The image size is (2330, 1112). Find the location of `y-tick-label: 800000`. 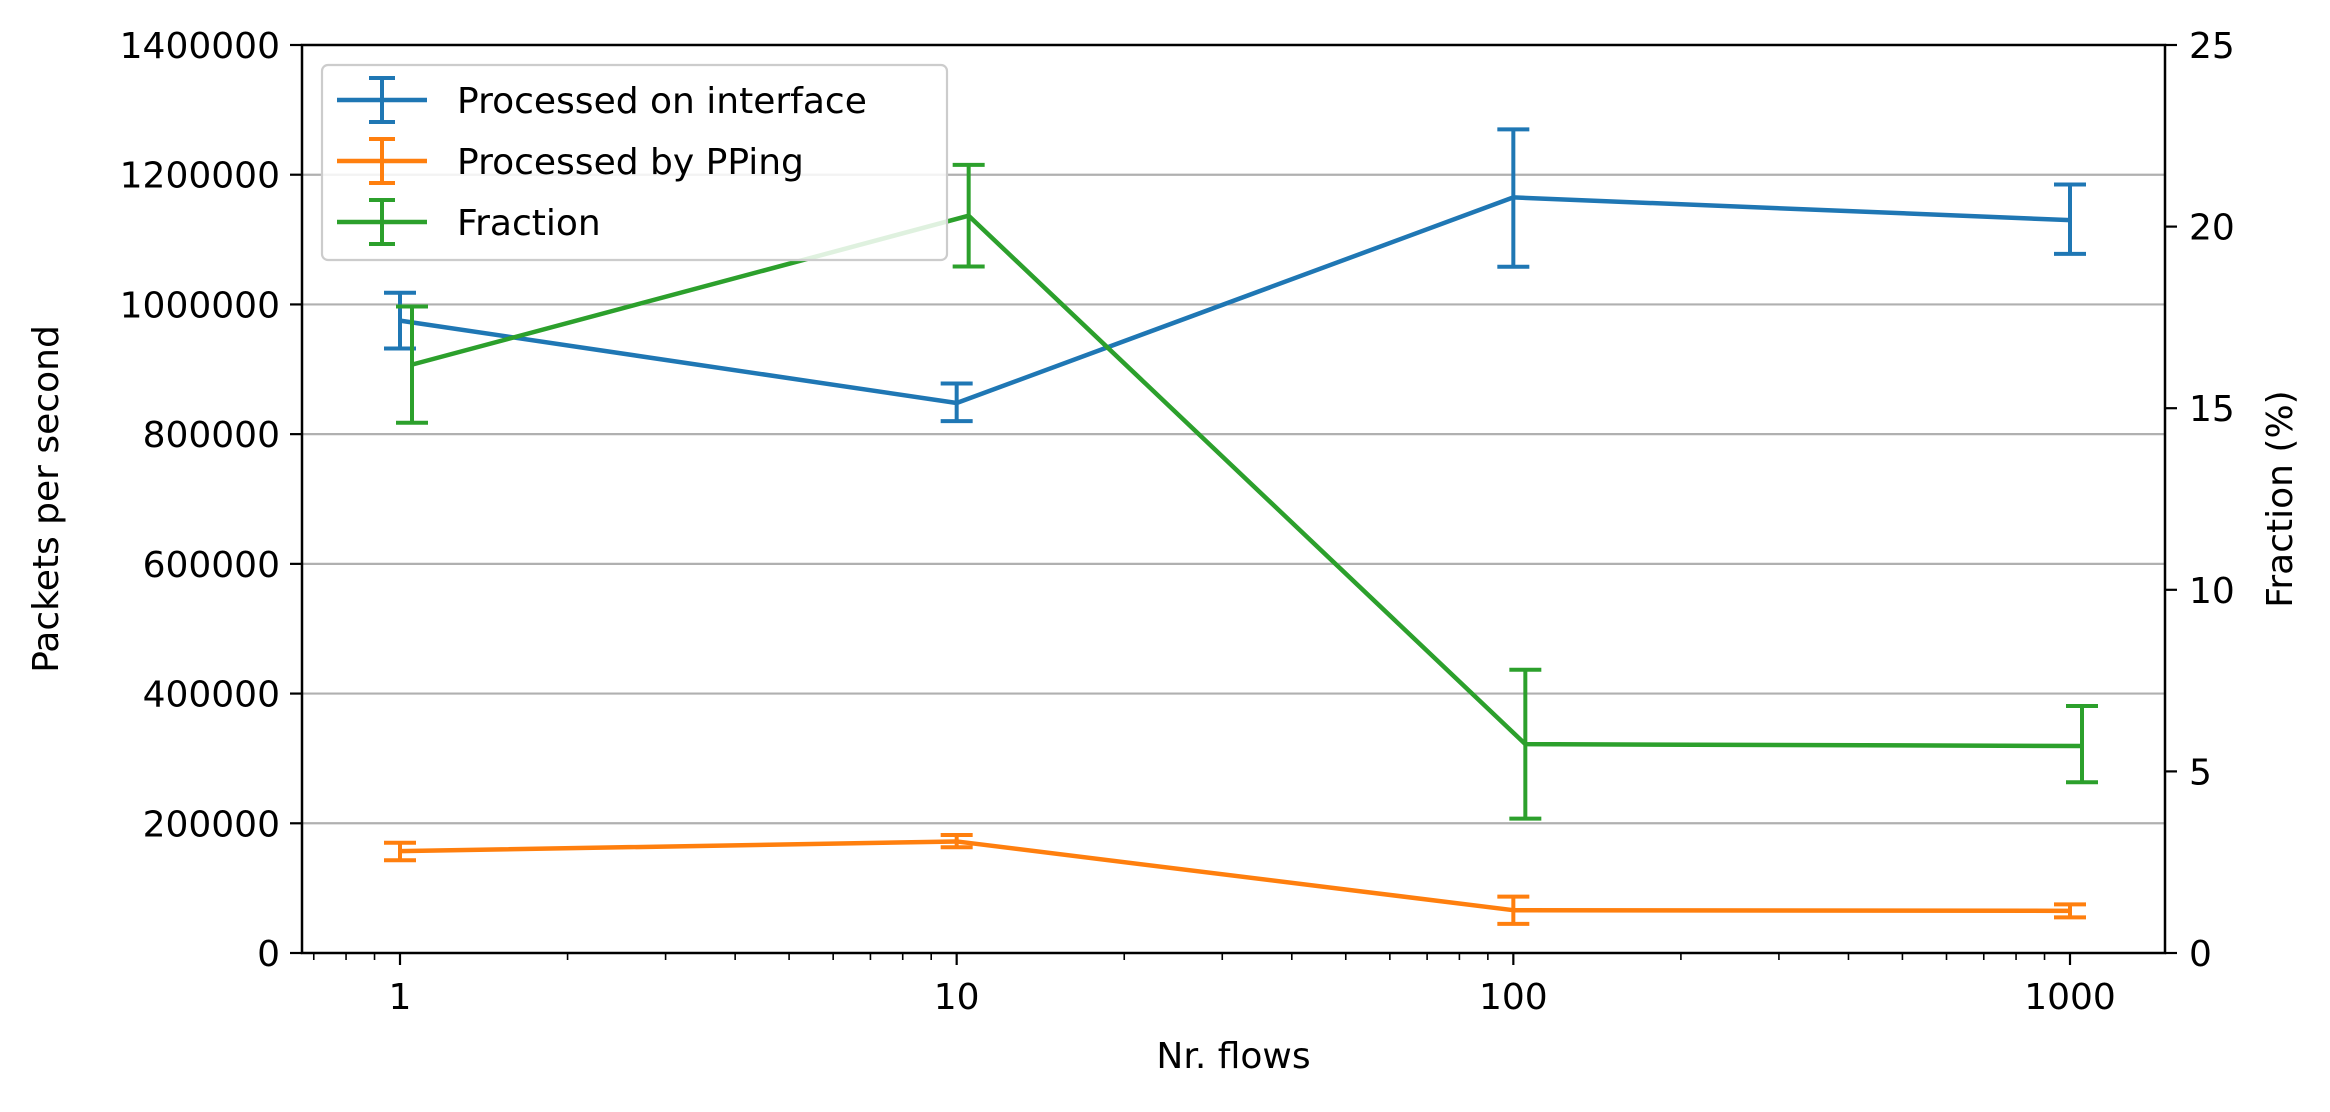

y-tick-label: 800000 is located at coordinates (211, 435).